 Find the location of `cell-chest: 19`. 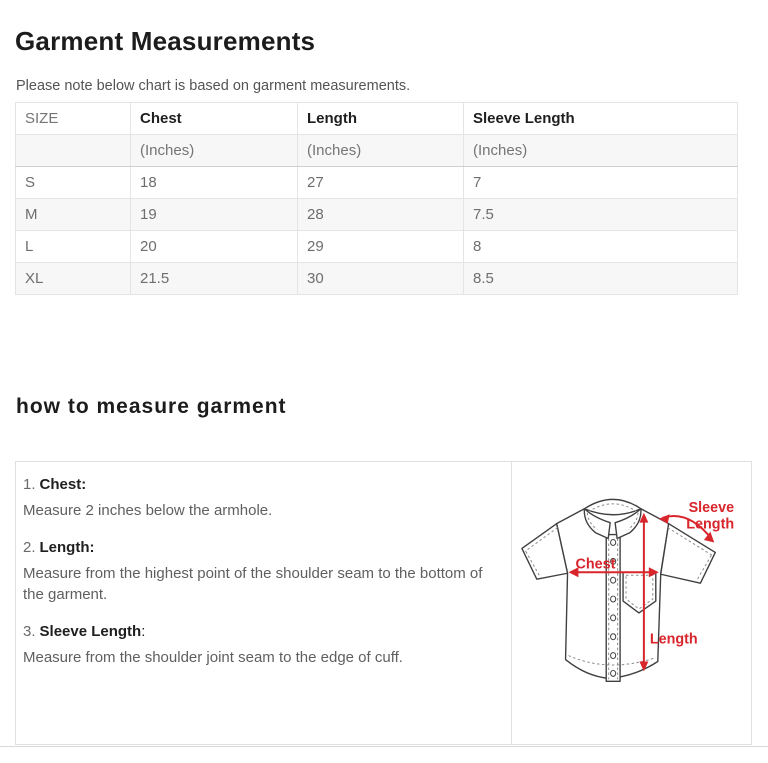

cell-chest: 19 is located at coordinates (214, 214).